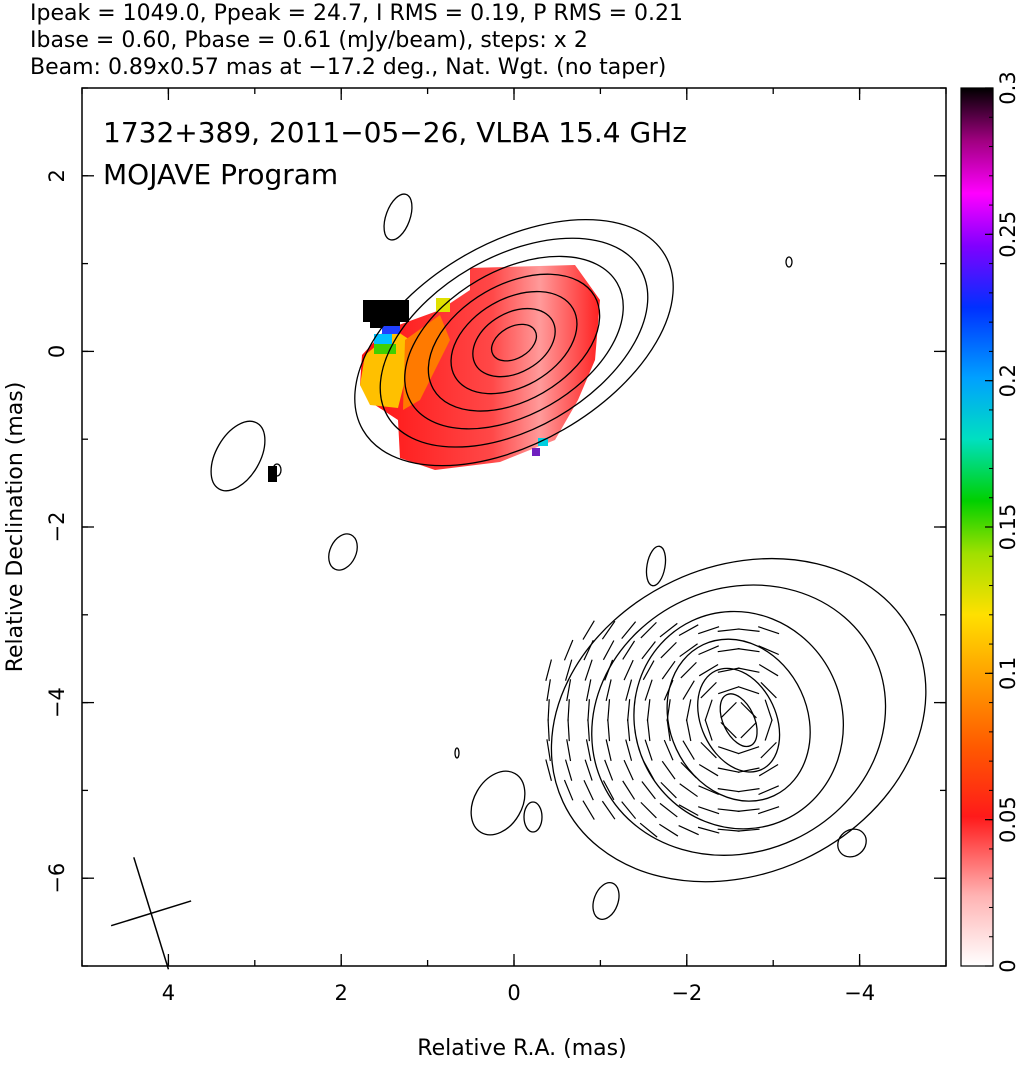  I want to click on colorbar-tick-label: 0.05, so click(1008, 819).